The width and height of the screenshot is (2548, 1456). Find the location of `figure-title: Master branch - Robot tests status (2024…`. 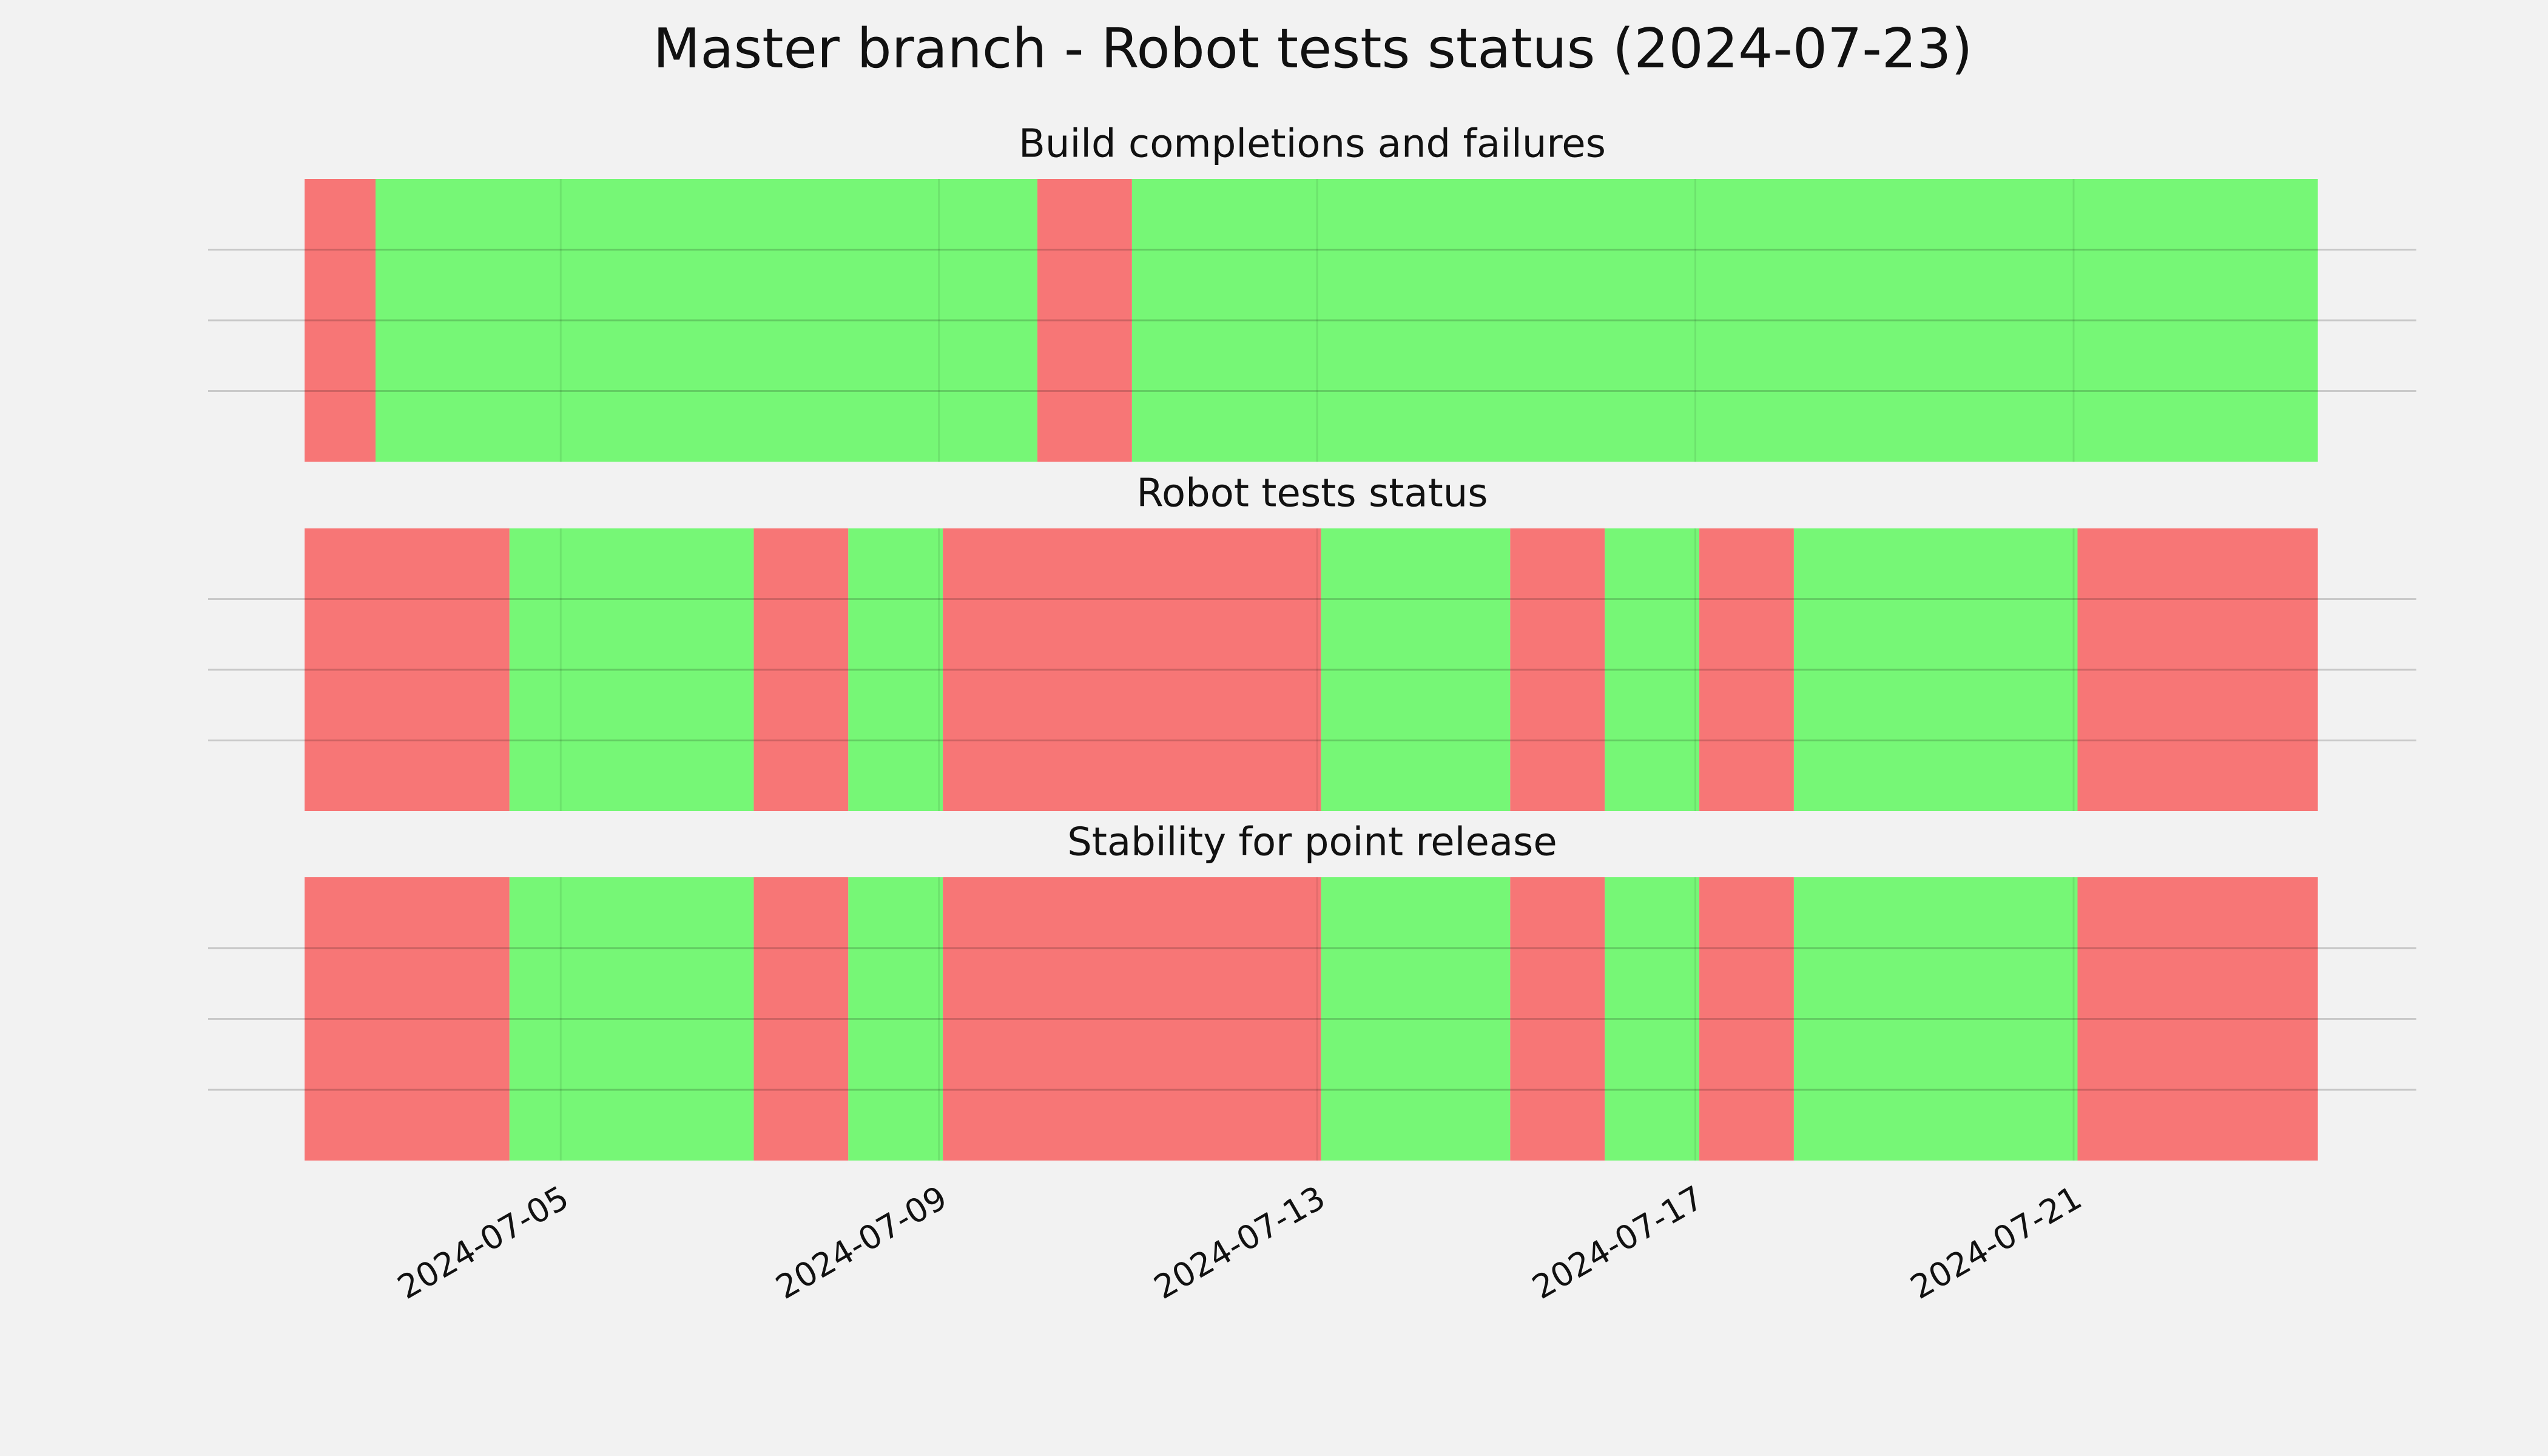

figure-title: Master branch - Robot tests status (2024… is located at coordinates (1313, 49).